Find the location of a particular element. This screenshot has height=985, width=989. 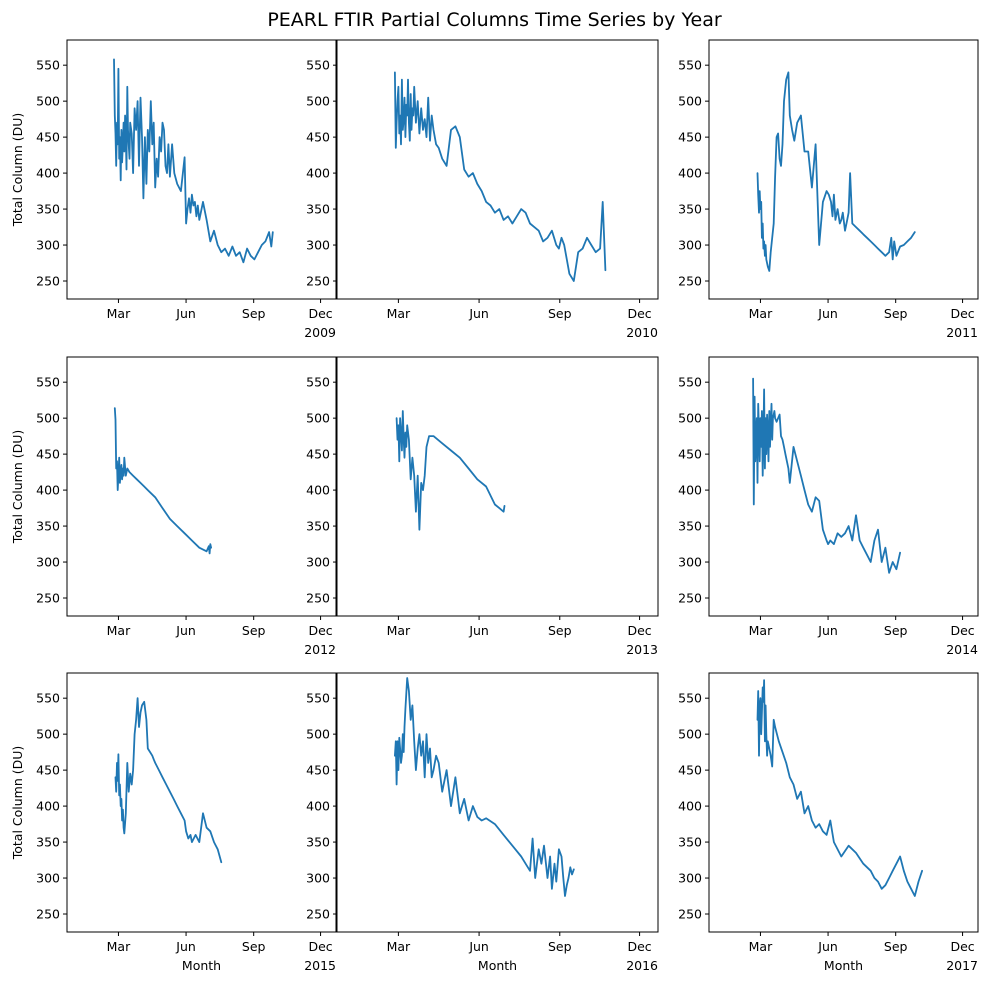

panel-2013: 250 300 350 400 450 500 550 Mar Jun Sep Dec 2013 is located at coordinates (482, 506).